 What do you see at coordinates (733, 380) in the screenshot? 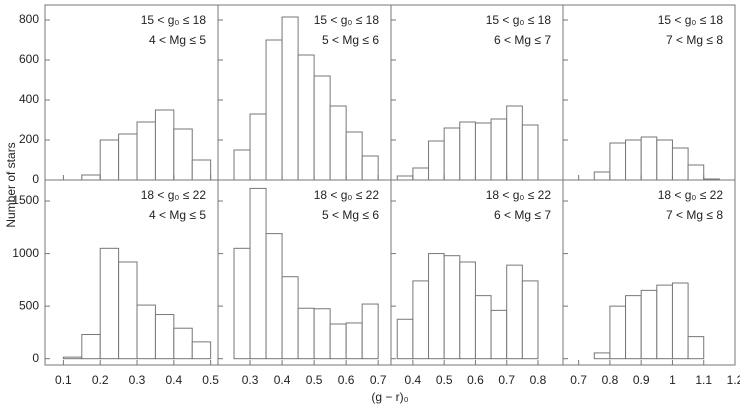
I see `x-tick-label: 1.2` at bounding box center [733, 380].